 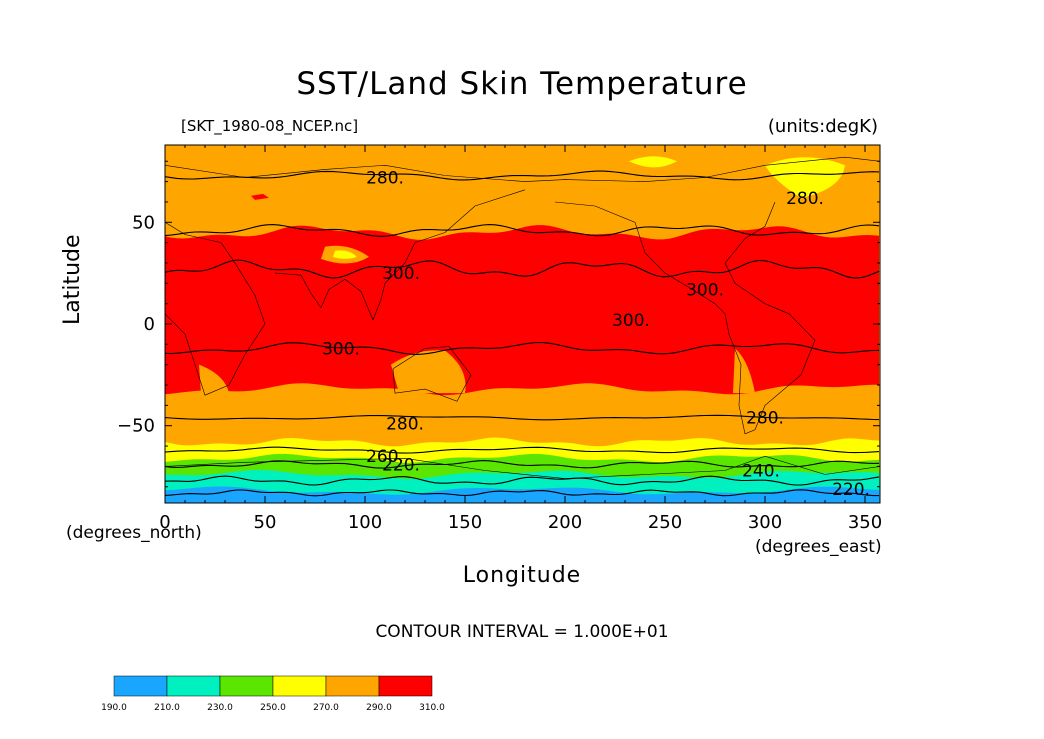 I want to click on x-tick-label: 0, so click(x=164, y=522).